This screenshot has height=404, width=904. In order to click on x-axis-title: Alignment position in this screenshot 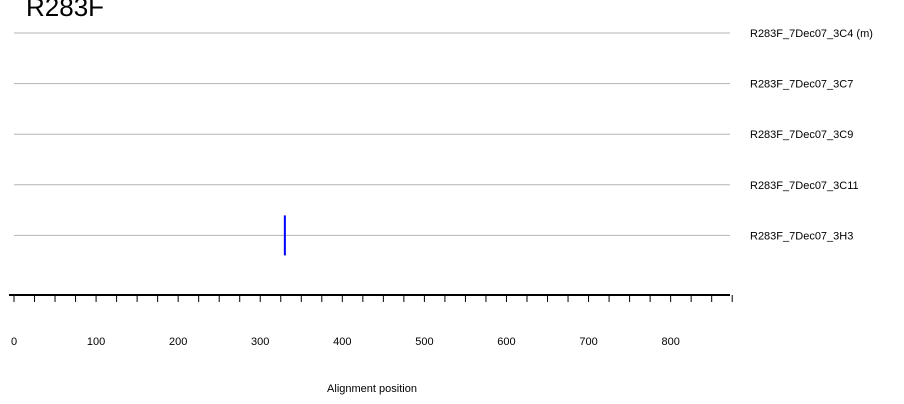, I will do `click(372, 389)`.